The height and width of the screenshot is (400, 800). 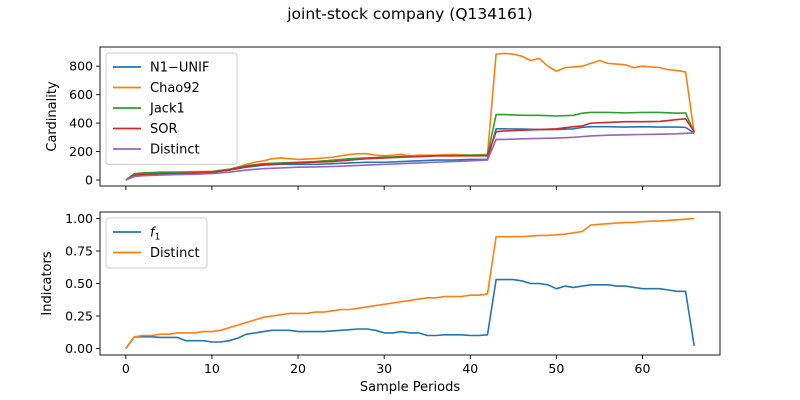 I want to click on y-tick-label: 0.50, so click(x=79, y=283).